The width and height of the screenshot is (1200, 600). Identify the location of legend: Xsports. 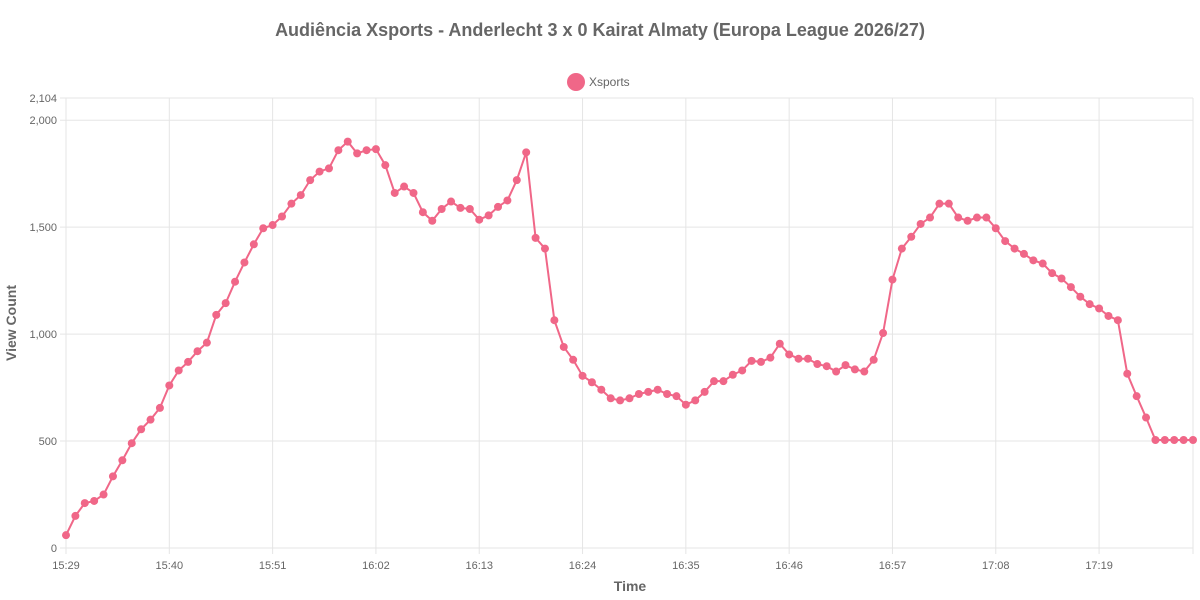
(598, 82).